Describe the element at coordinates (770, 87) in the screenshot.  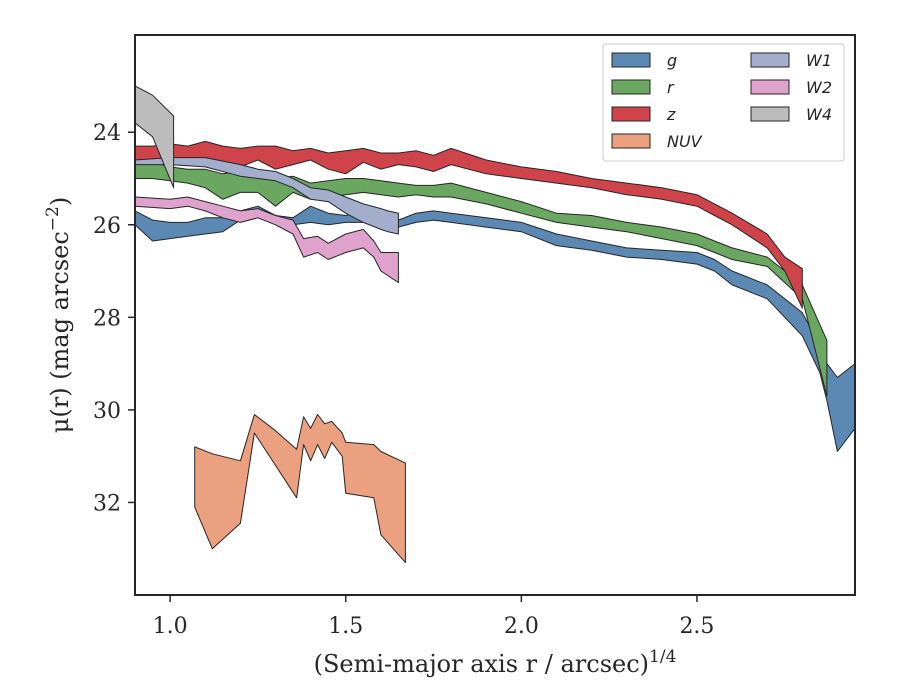
I see `legend-swatch-w2` at that location.